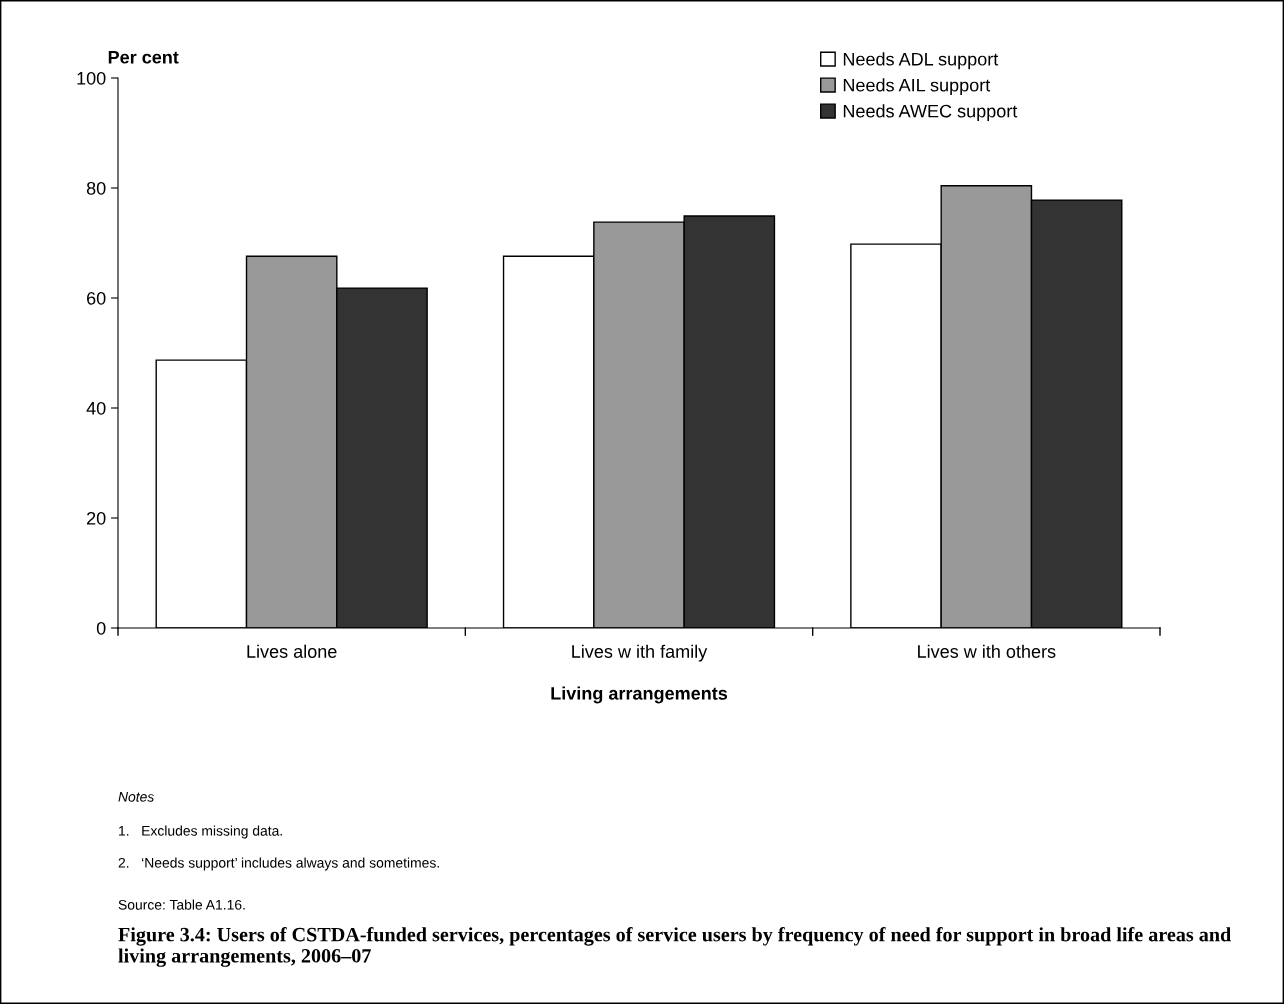 This screenshot has height=1004, width=1284. I want to click on legend-label: Needs AIL support, so click(917, 87).